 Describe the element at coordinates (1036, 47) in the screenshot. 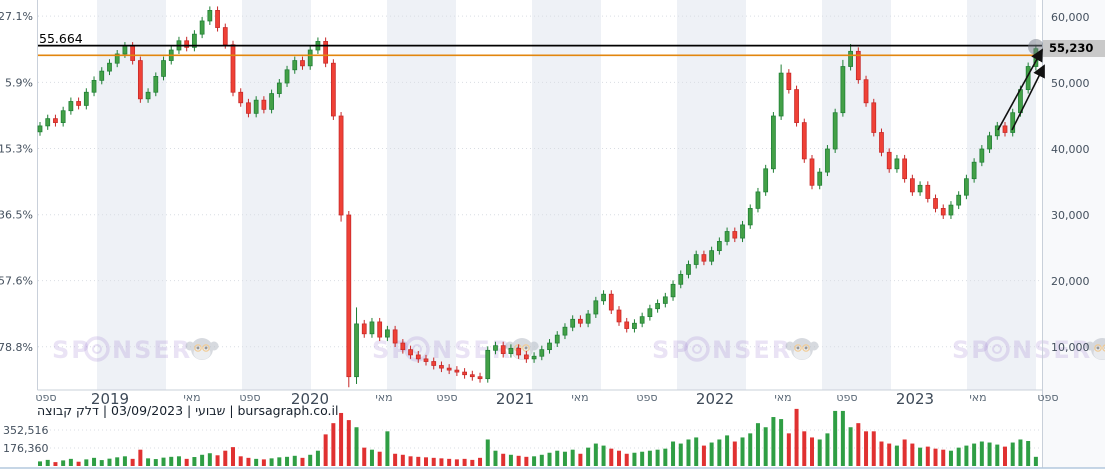

I see `annotation-highlight-circle` at that location.